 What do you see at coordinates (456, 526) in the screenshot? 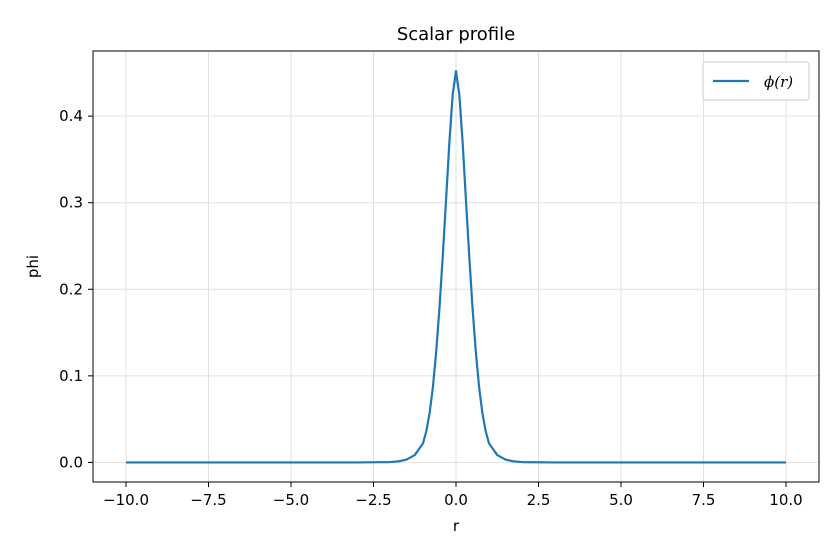
I see `x-axis-title: r` at bounding box center [456, 526].